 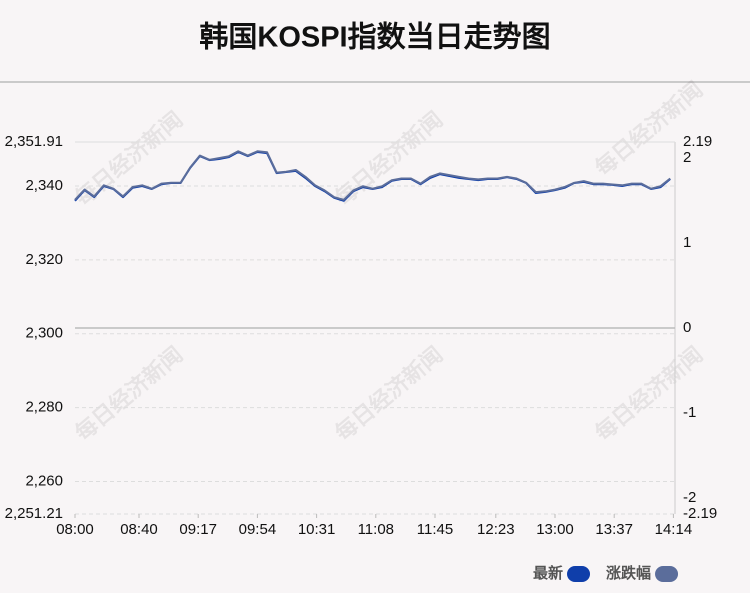 I want to click on y2-tick-label: -2, so click(x=689, y=497).